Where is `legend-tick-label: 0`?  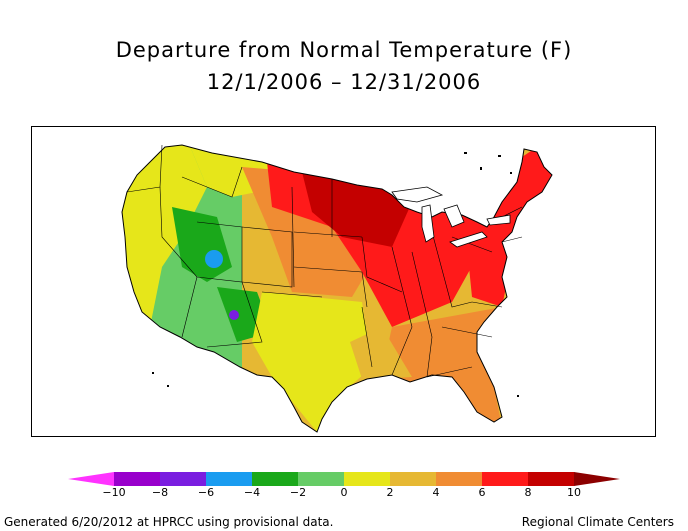 legend-tick-label: 0 is located at coordinates (344, 492).